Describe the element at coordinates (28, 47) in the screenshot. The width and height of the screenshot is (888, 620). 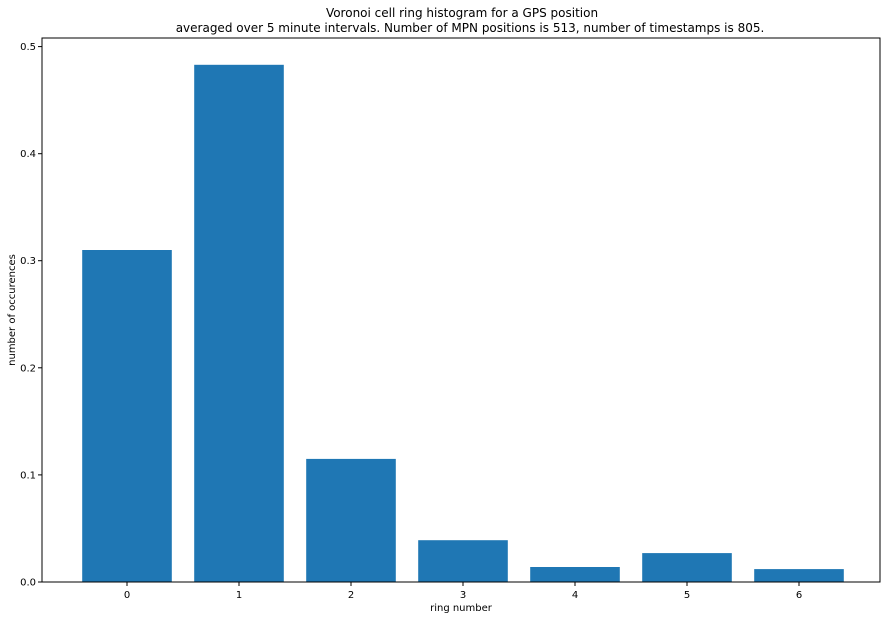
I see `y-tick-label: 0.5` at that location.